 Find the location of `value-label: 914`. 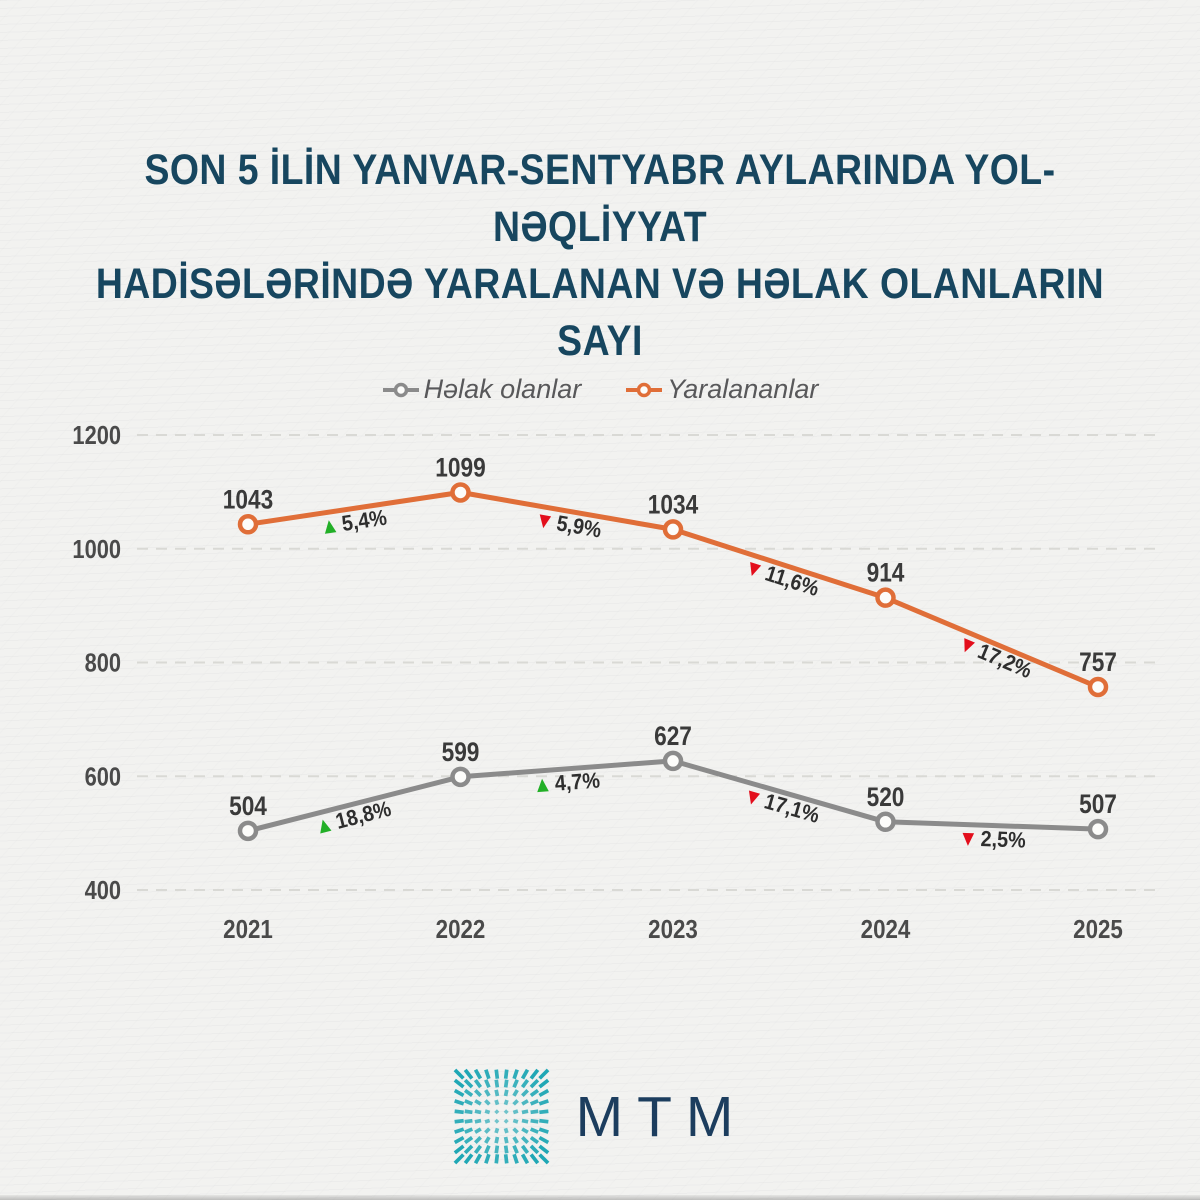

value-label: 914 is located at coordinates (886, 573).